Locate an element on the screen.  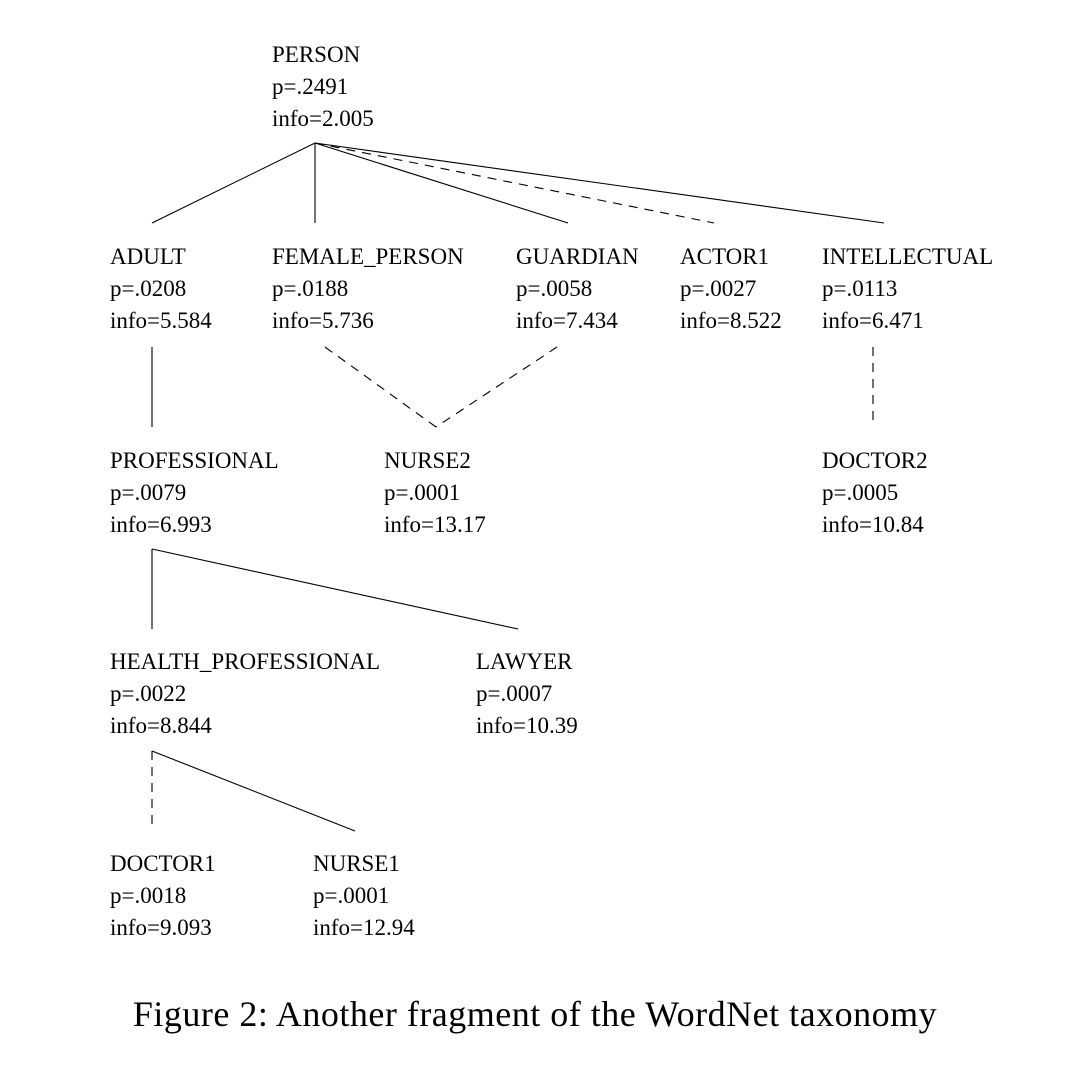
node-probability: p=.0018 is located at coordinates (148, 895).